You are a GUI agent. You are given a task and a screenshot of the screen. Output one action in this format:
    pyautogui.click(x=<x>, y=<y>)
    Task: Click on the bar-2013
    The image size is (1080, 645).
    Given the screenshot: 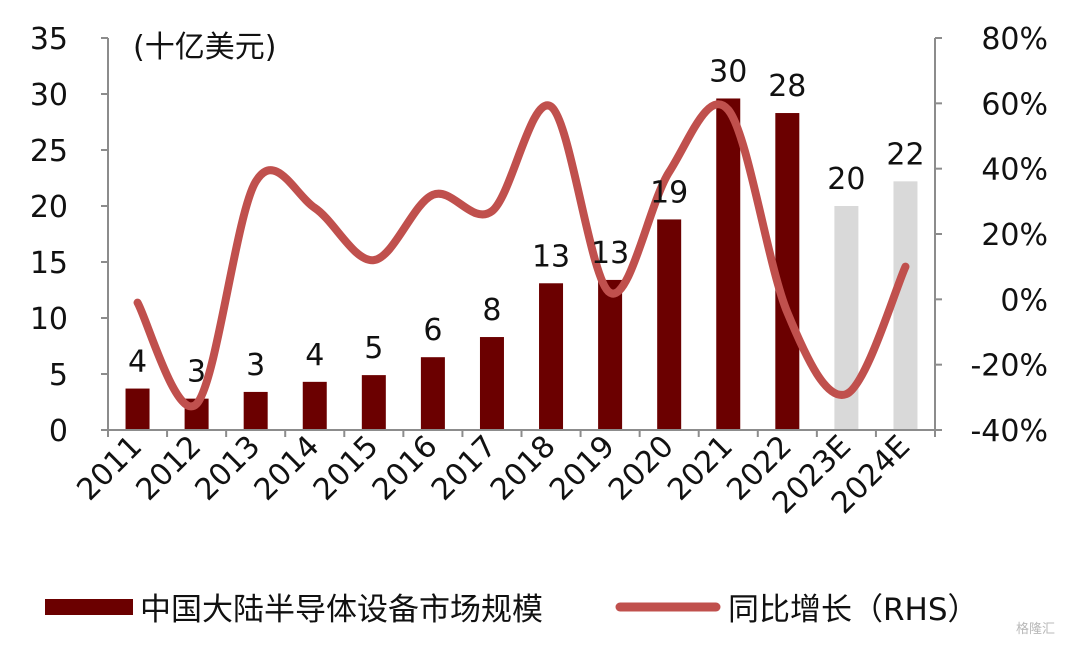 What is the action you would take?
    pyautogui.click(x=255, y=410)
    